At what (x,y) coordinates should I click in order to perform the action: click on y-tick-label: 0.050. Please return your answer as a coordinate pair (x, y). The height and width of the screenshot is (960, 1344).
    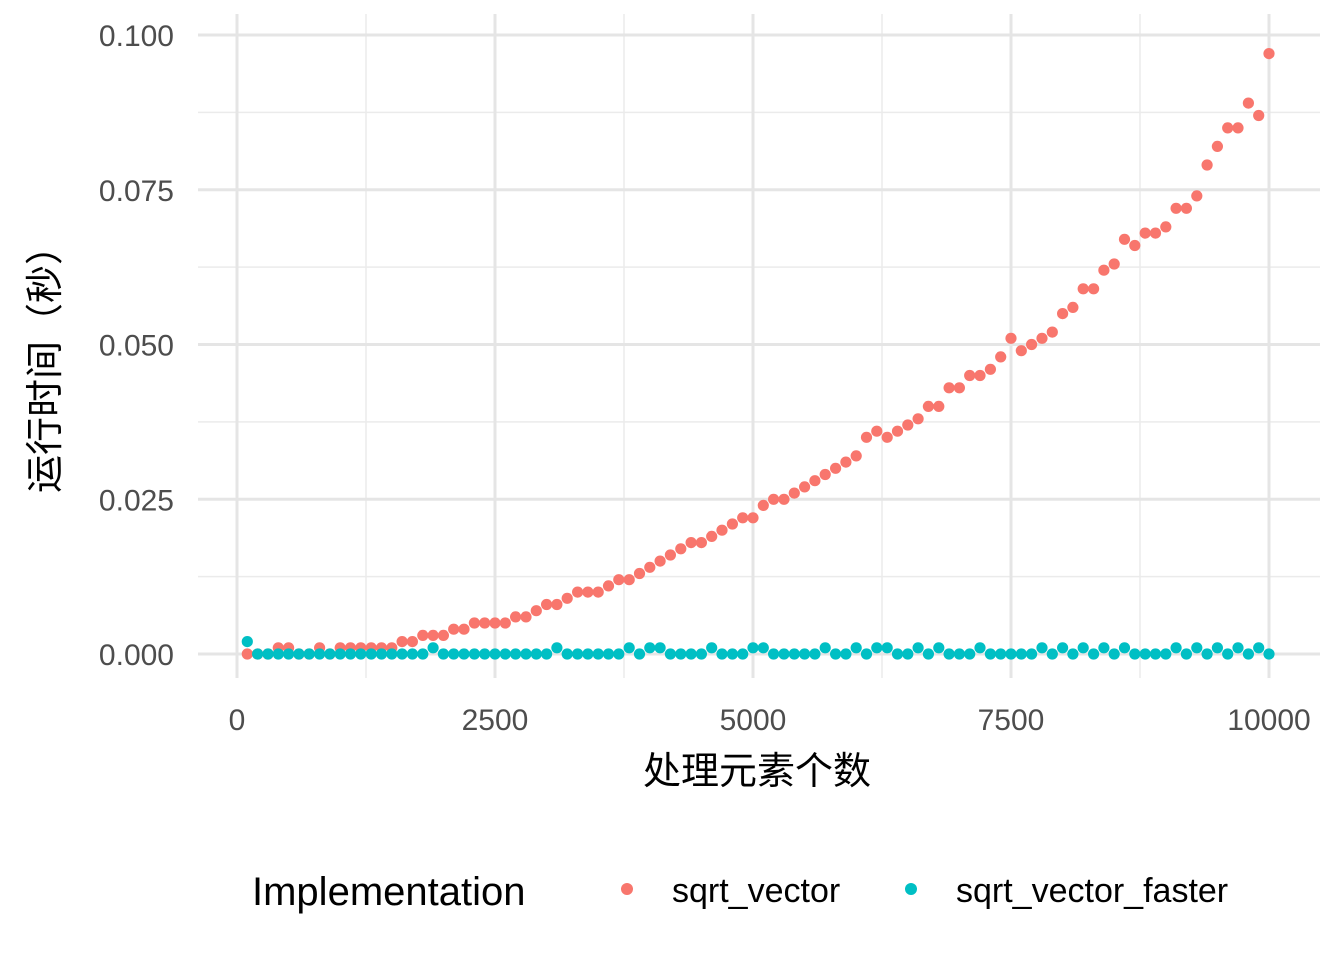
    Looking at the image, I should click on (136, 346).